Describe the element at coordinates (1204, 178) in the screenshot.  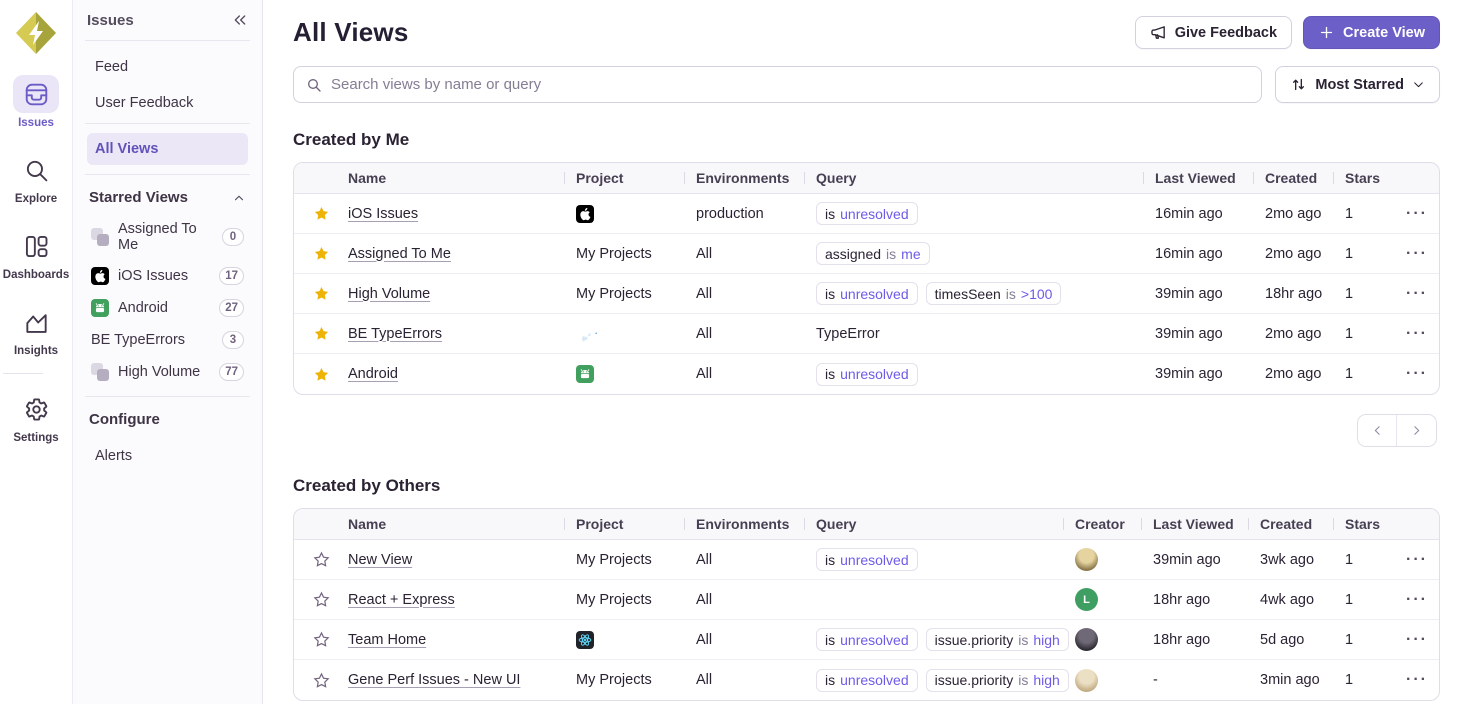
I see `column-header-last-viewed: Last Viewed` at that location.